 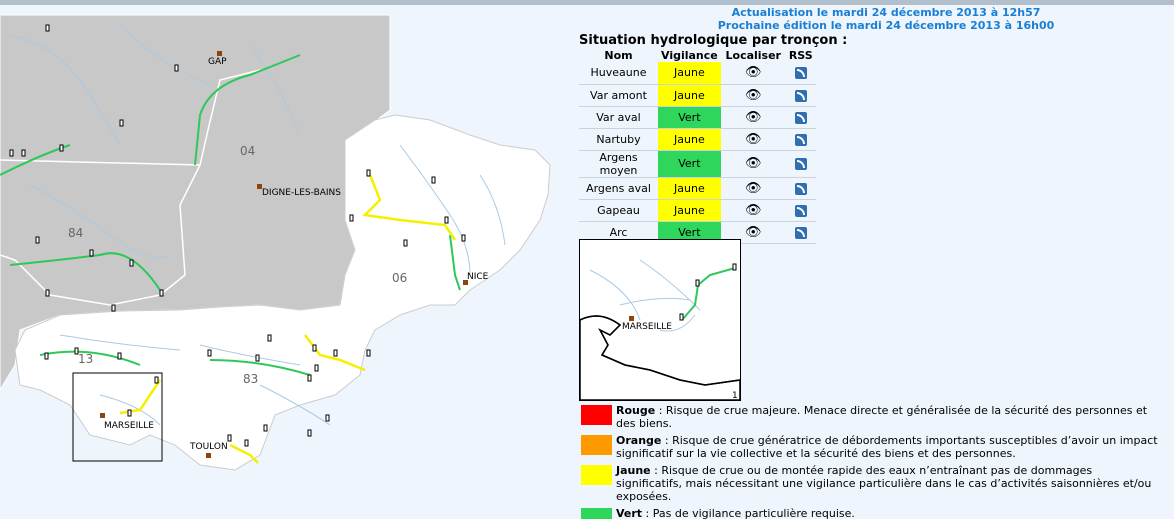 What do you see at coordinates (75, 233) in the screenshot?
I see `dept-84: 84` at bounding box center [75, 233].